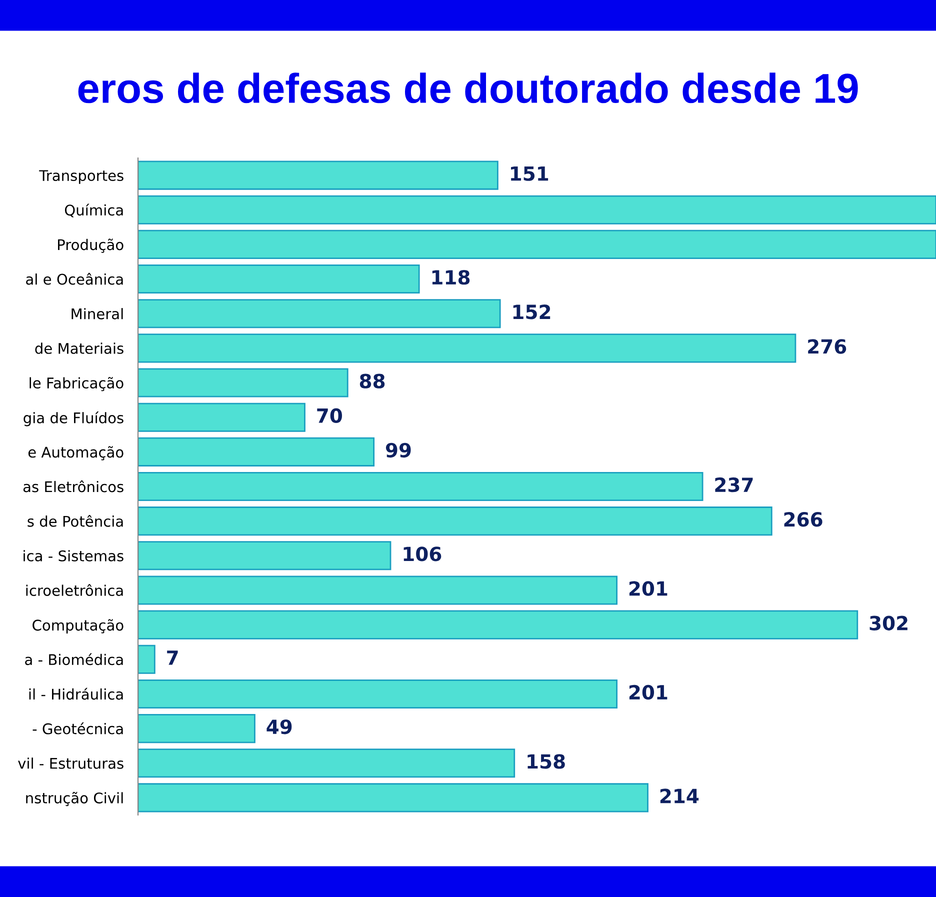  Describe the element at coordinates (529, 173) in the screenshot. I see `data-label: 151` at that location.